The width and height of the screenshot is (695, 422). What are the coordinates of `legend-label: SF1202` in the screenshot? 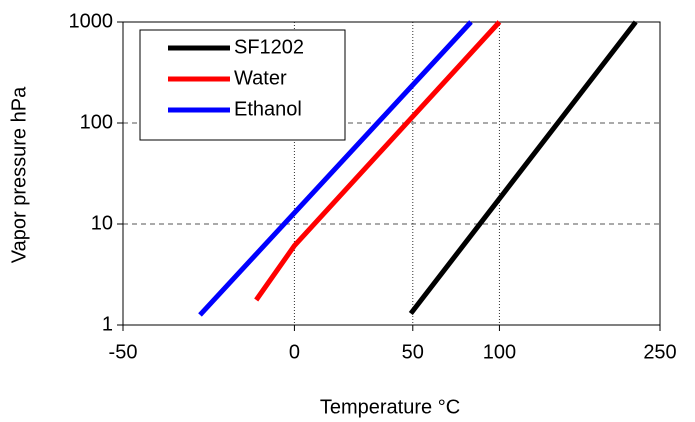 It's located at (269, 47).